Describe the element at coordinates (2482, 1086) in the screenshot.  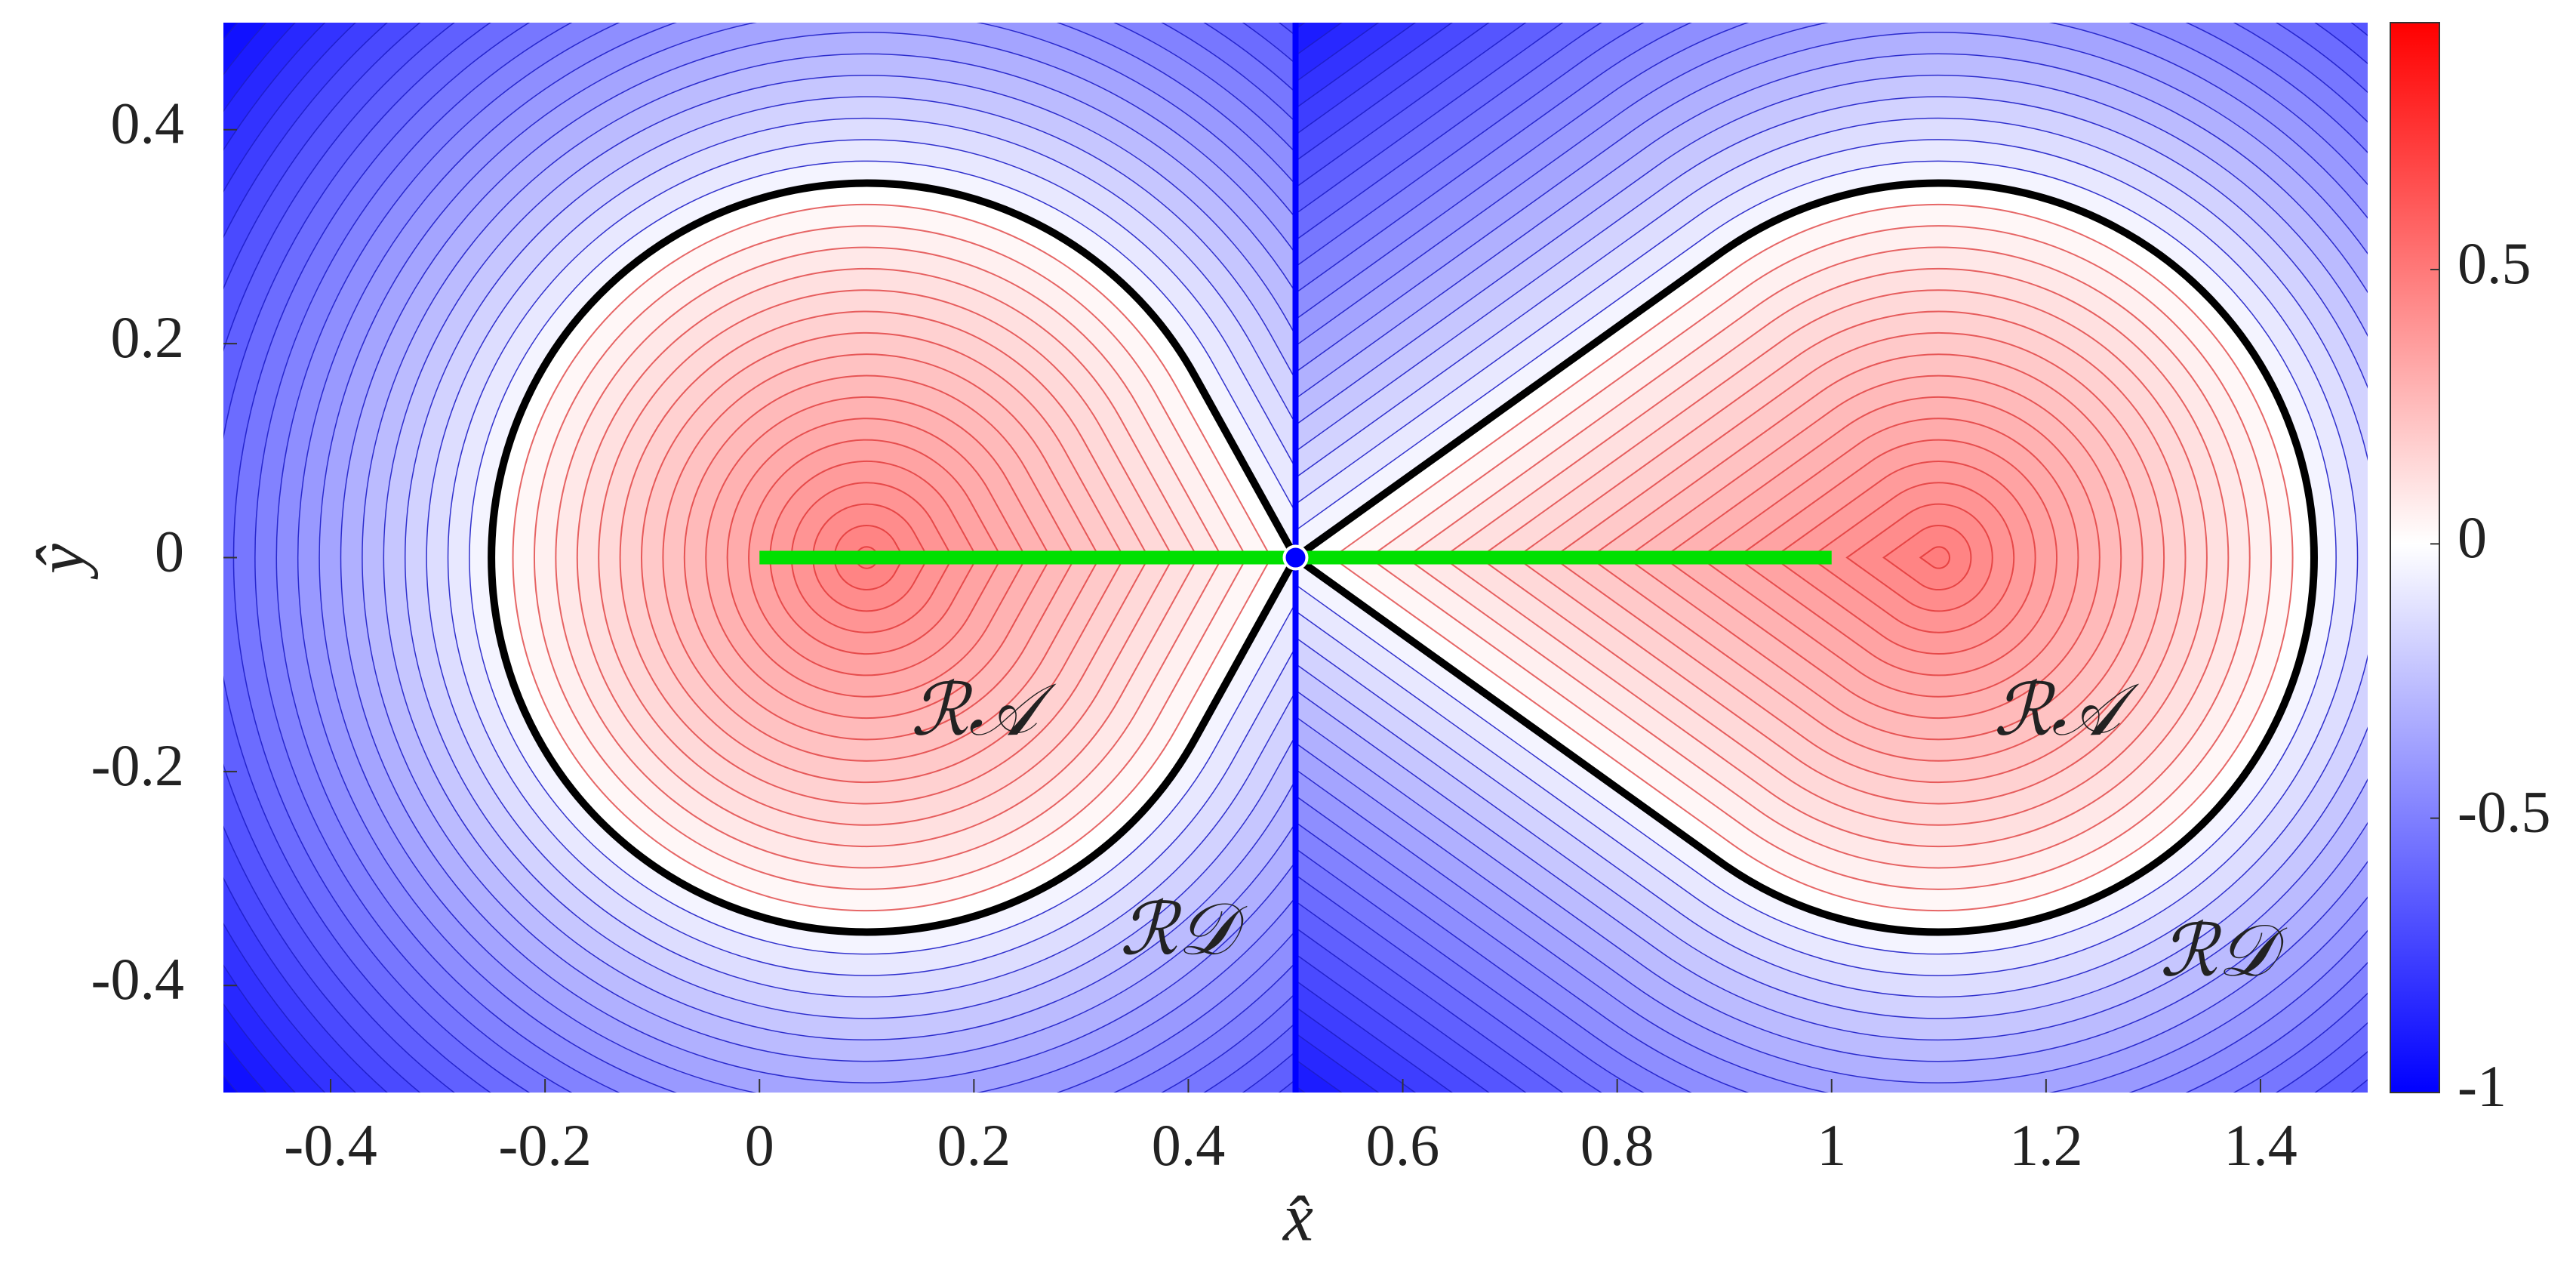
I see `colorbar-tick-label: -1` at that location.